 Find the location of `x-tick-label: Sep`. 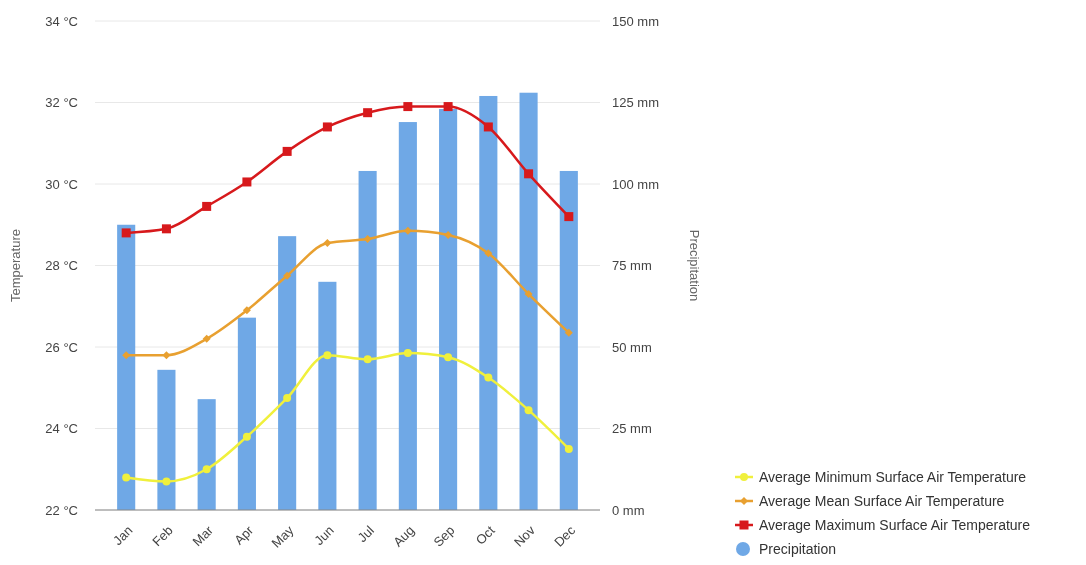

x-tick-label: Sep is located at coordinates (444, 536).